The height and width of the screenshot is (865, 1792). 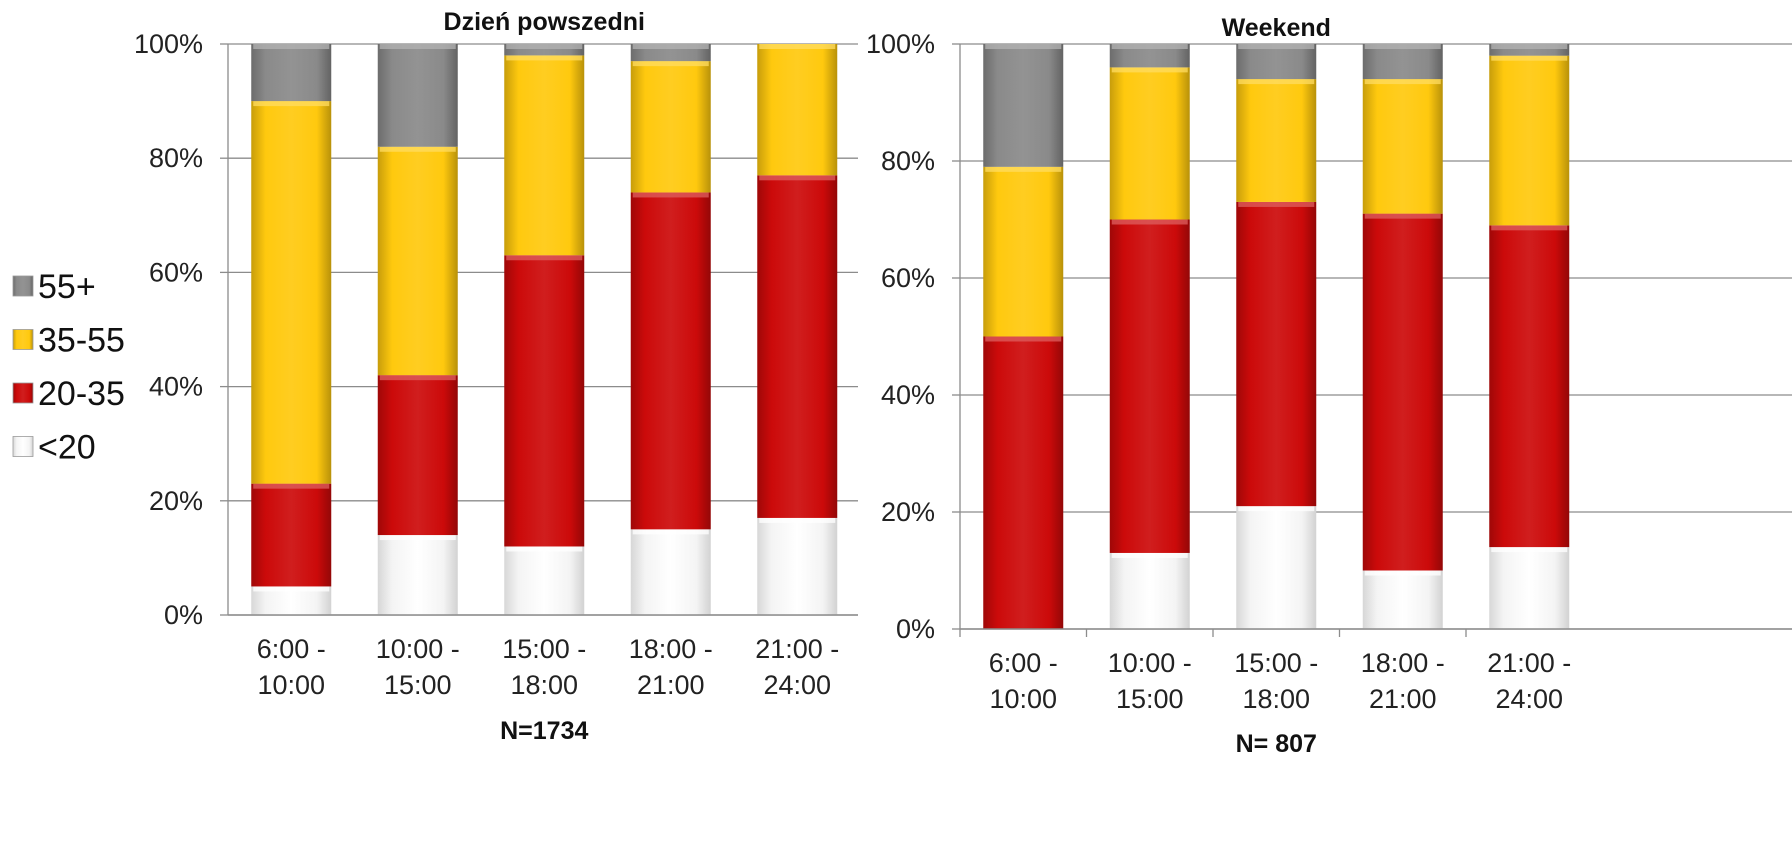 I want to click on legend-label-20-35: 20-35, so click(x=81, y=394).